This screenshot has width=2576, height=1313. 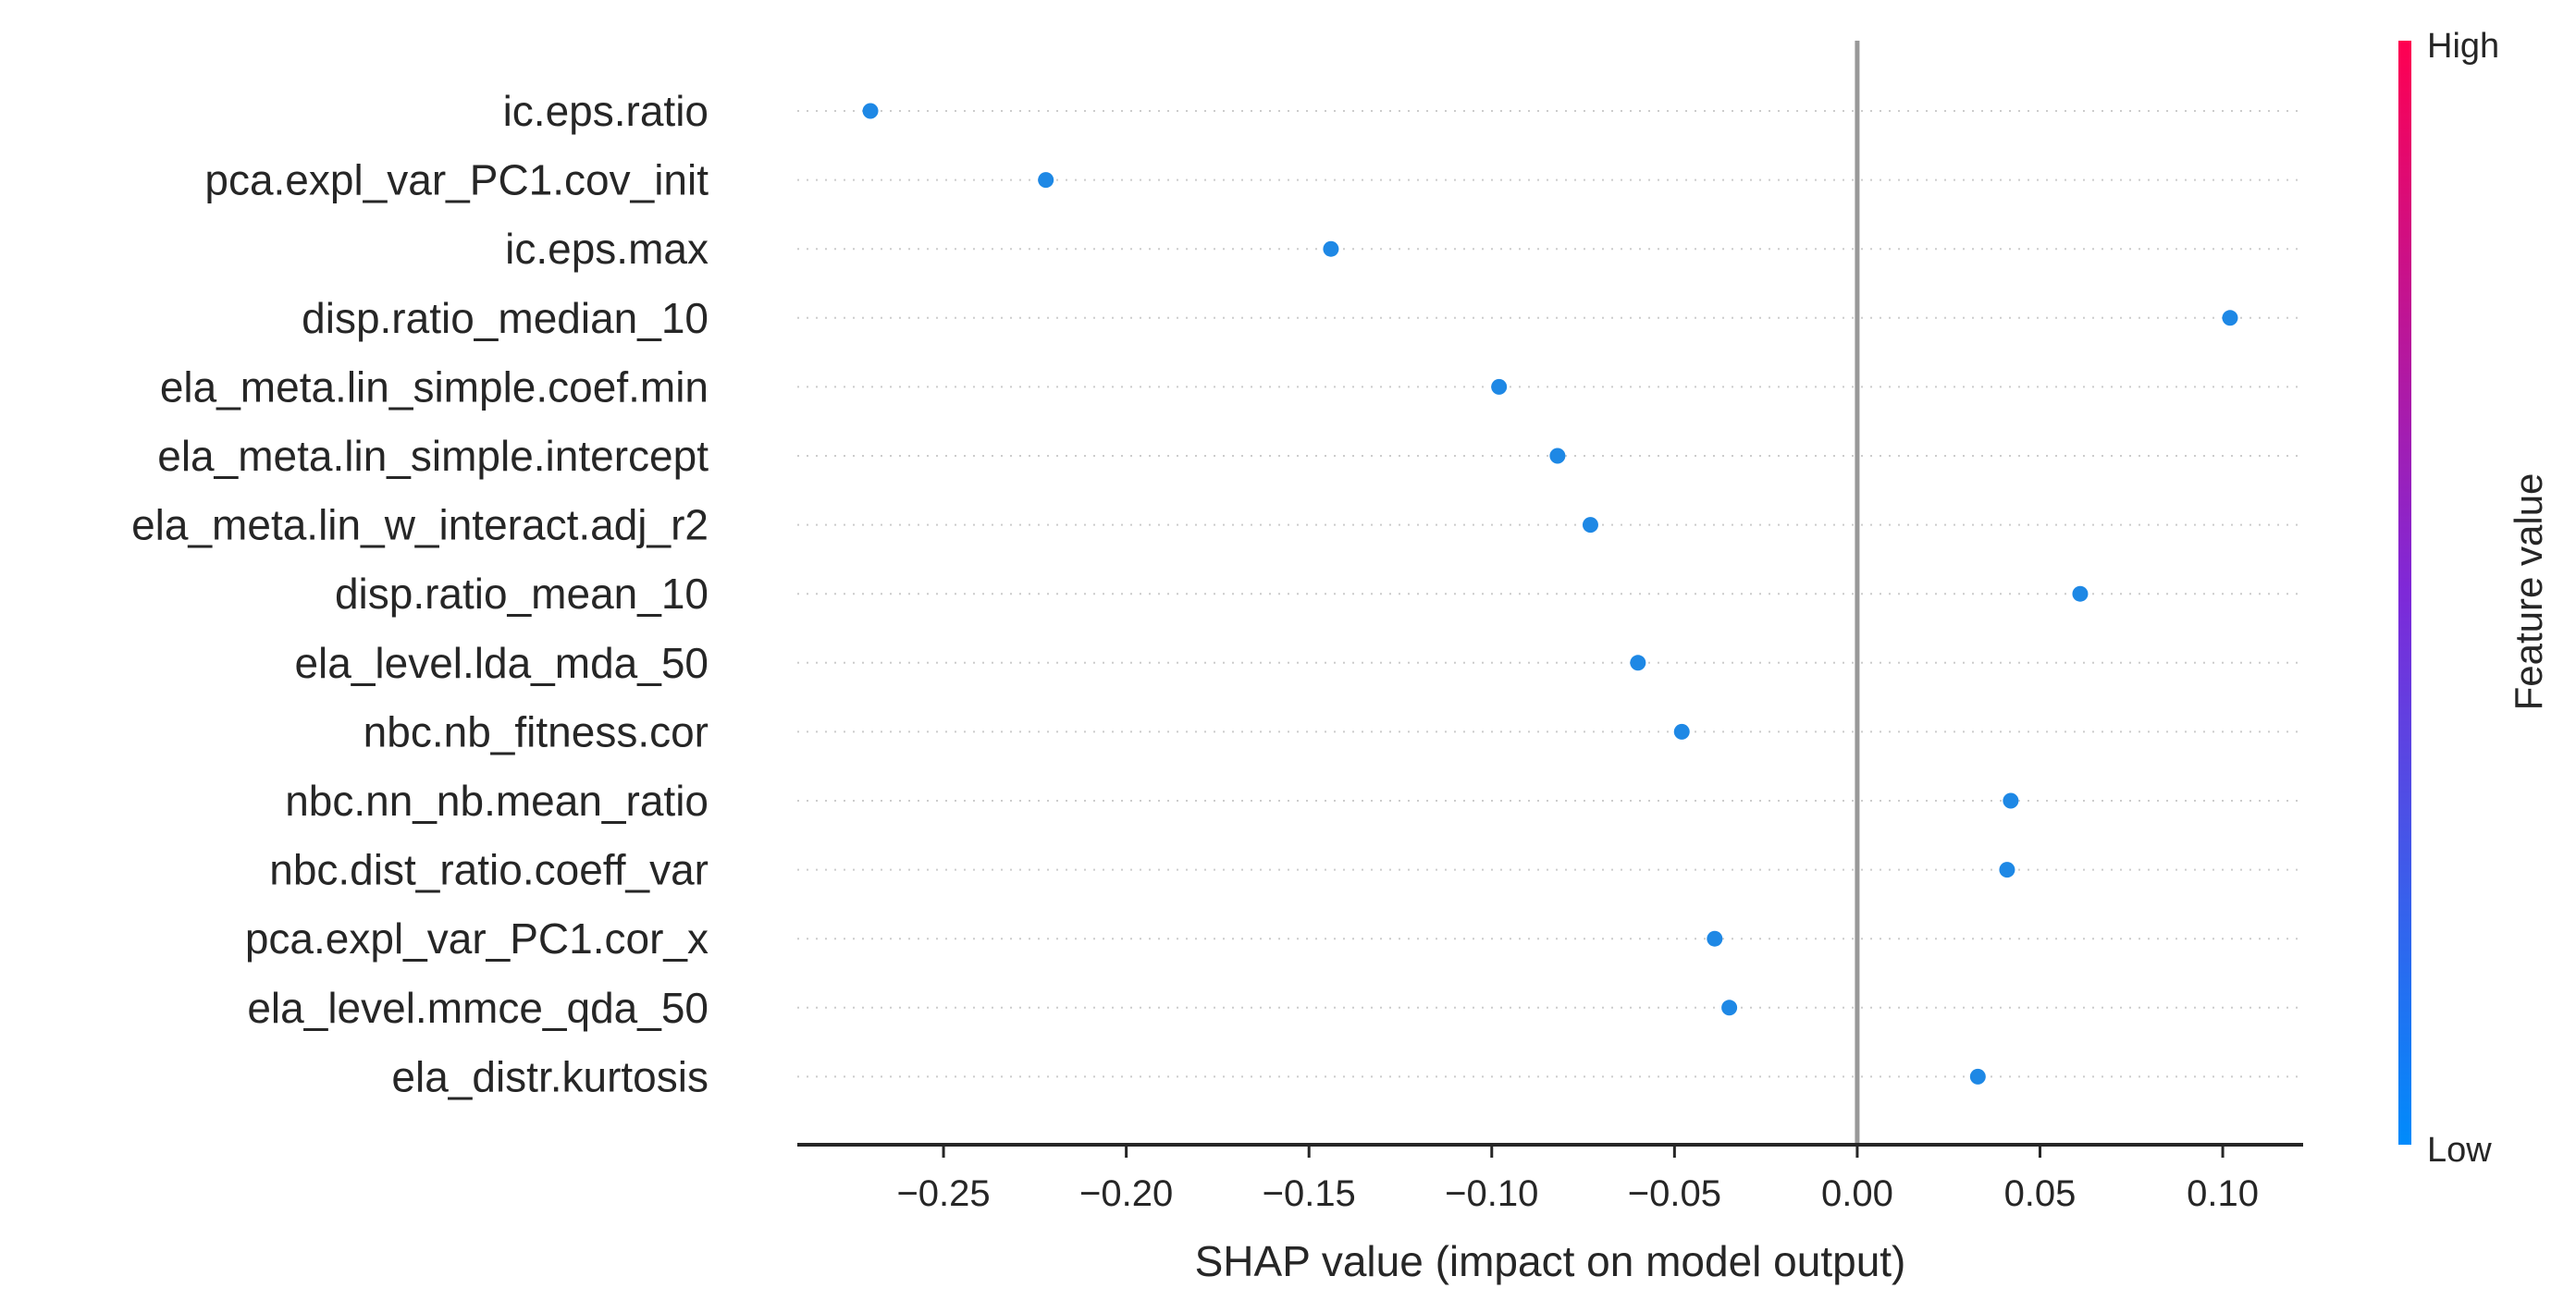 I want to click on feature-label: ic.eps.max, so click(x=607, y=249).